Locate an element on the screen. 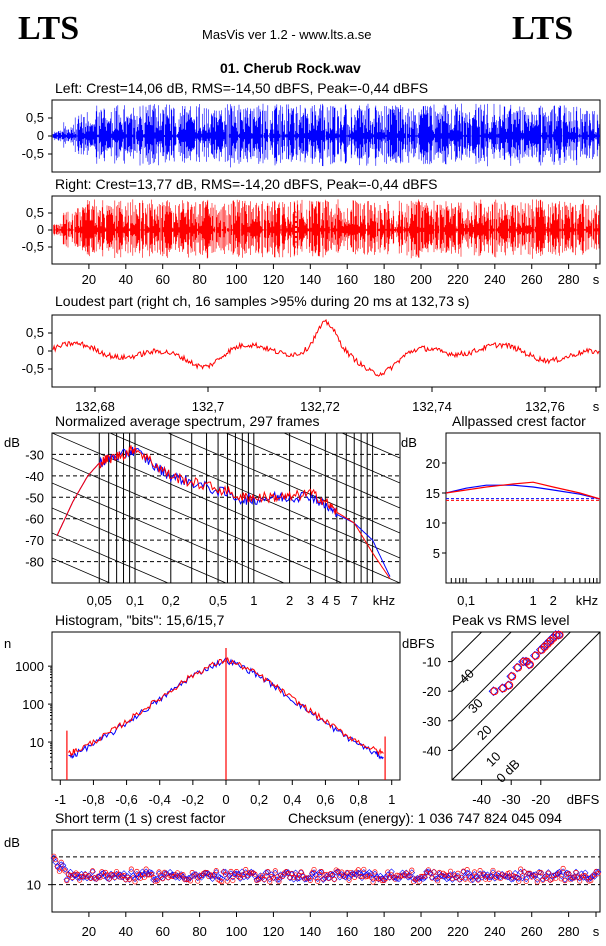  left-waveform-signal is located at coordinates (326, 135).